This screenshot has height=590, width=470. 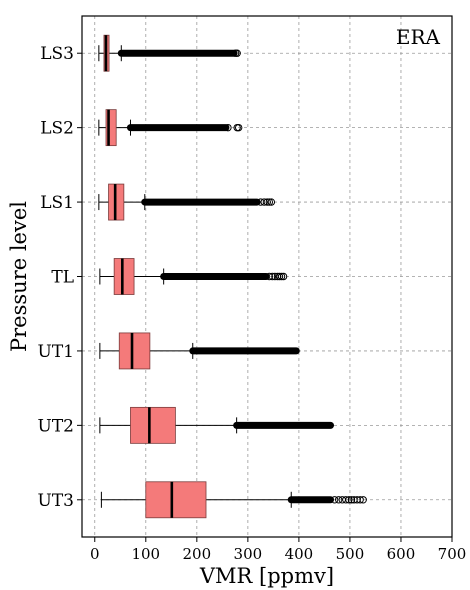 What do you see at coordinates (401, 554) in the screenshot?
I see `x-tick-label: 600` at bounding box center [401, 554].